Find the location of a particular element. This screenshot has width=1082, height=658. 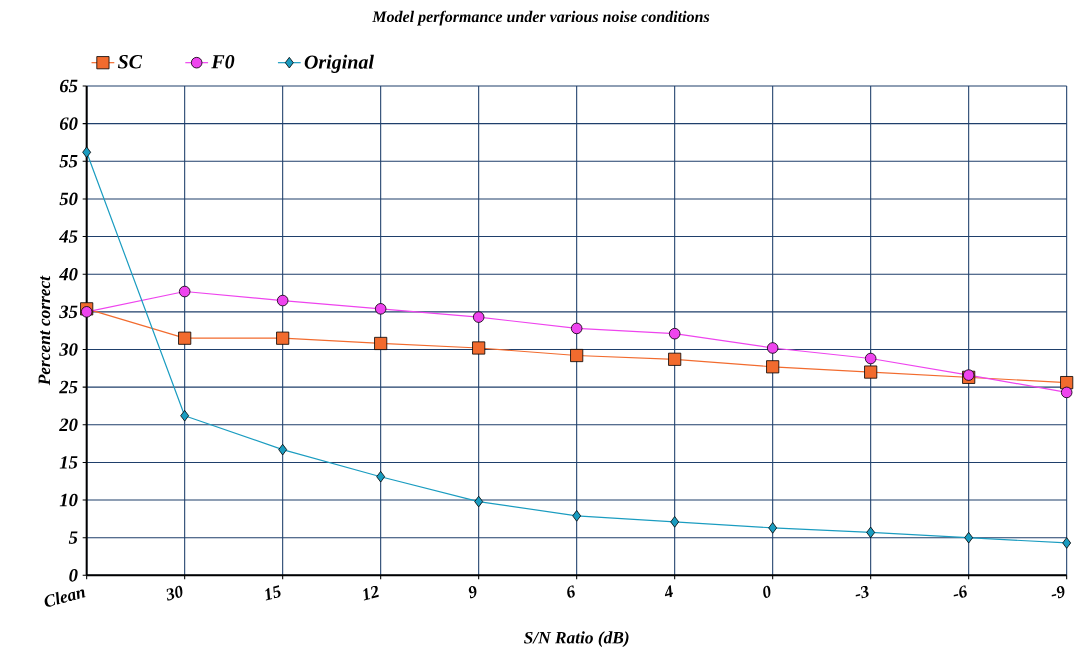

x-tick-label: -3 is located at coordinates (862, 592).